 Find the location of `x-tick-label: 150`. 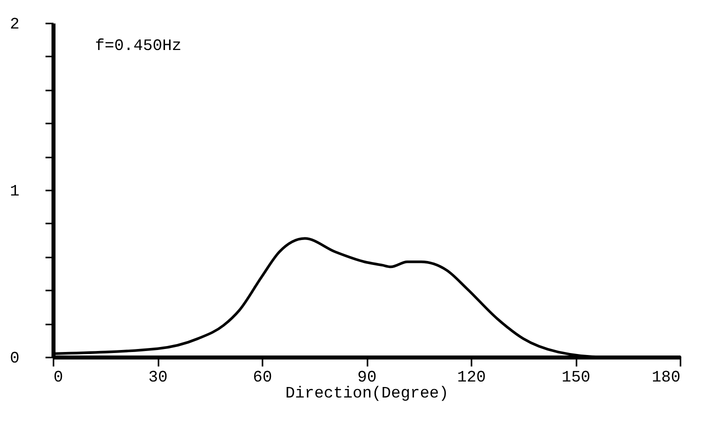

x-tick-label: 150 is located at coordinates (576, 377).